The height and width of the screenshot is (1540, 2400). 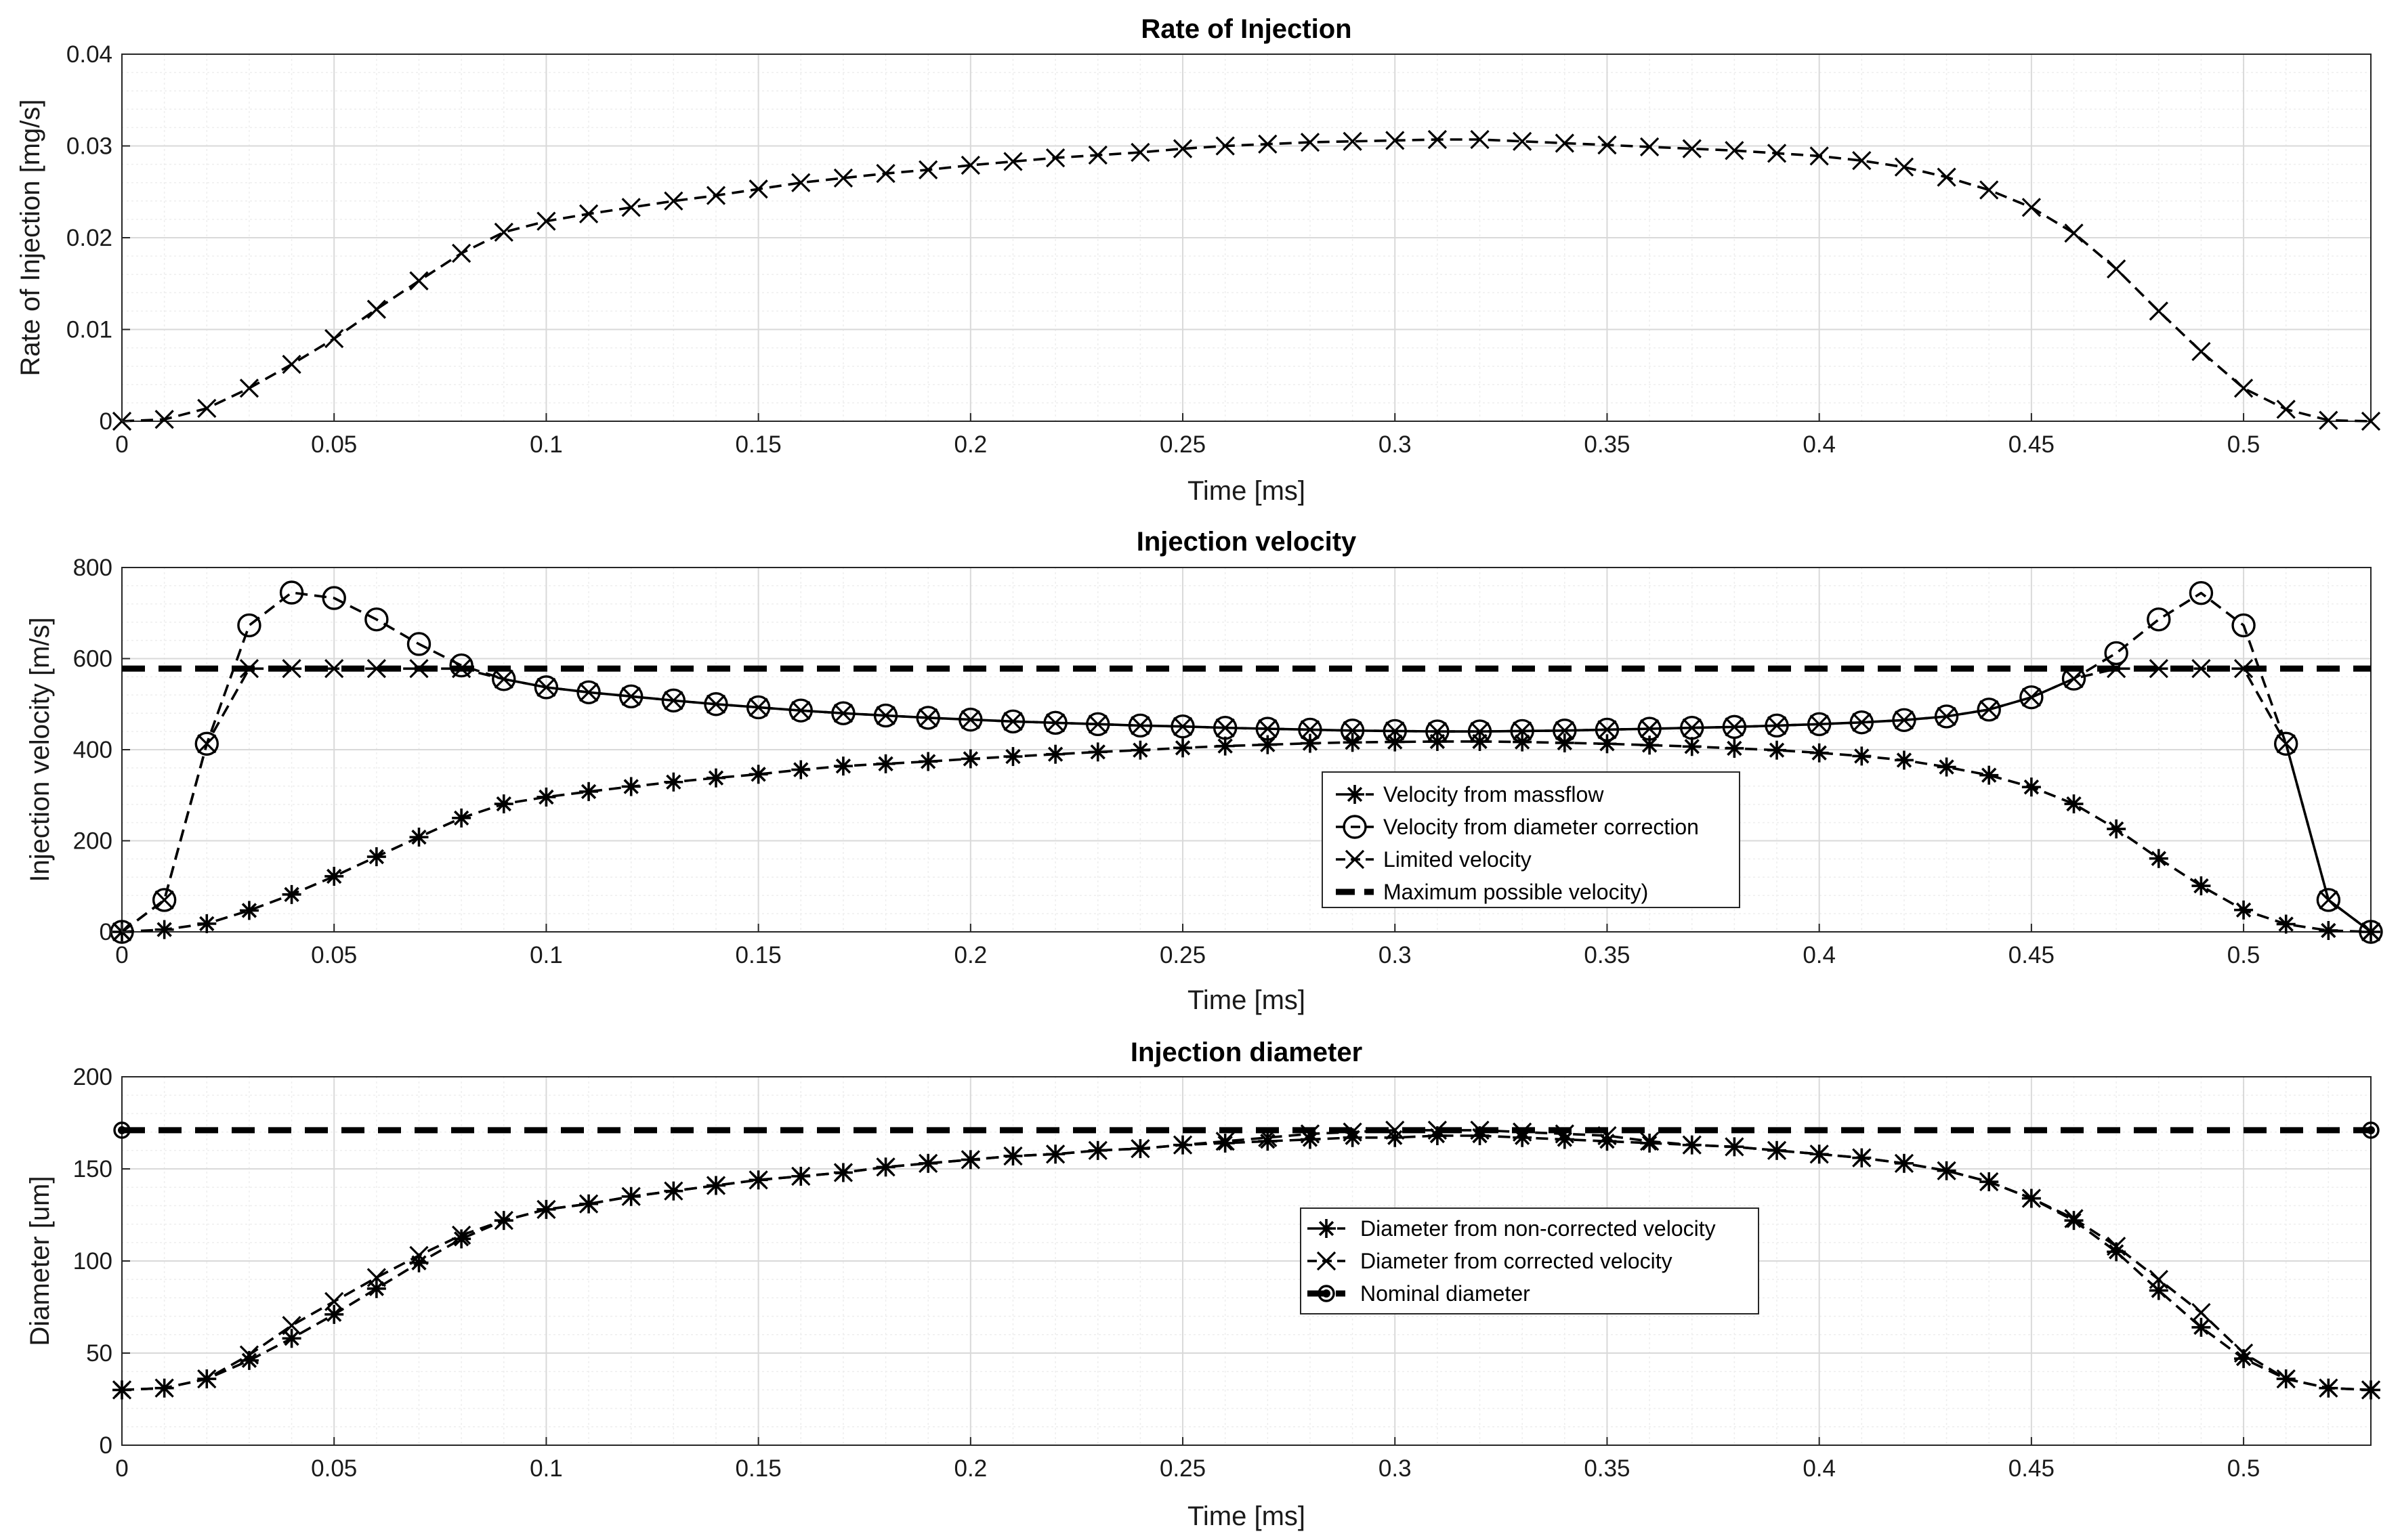 What do you see at coordinates (1395, 1469) in the screenshot?
I see `x-tick-label: 0.3` at bounding box center [1395, 1469].